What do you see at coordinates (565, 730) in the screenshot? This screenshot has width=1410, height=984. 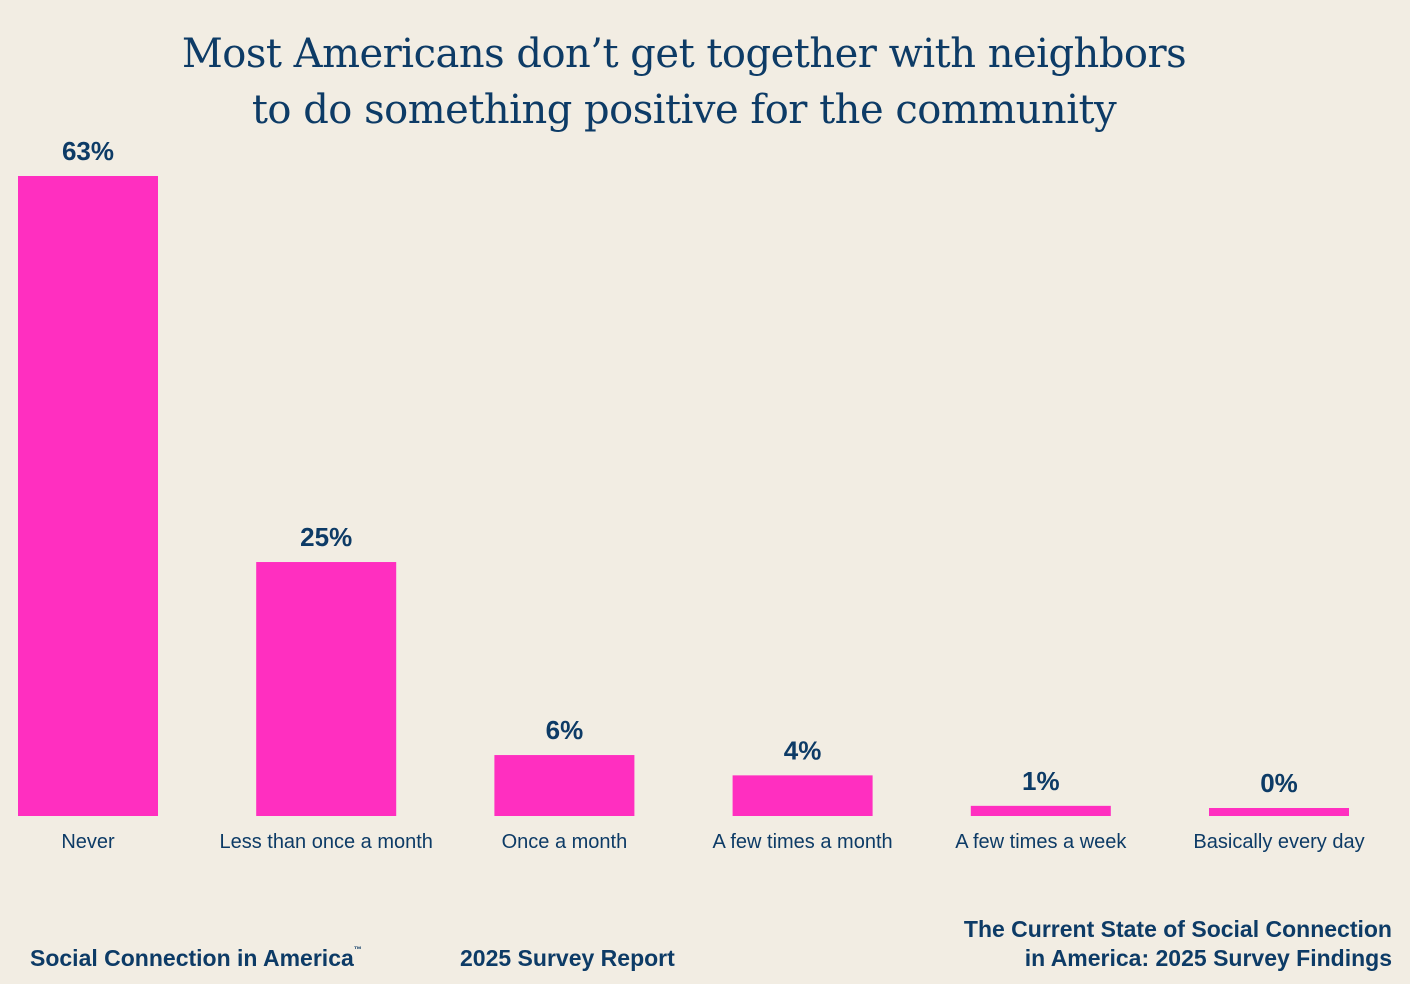 I see `data-label: 6%` at bounding box center [565, 730].